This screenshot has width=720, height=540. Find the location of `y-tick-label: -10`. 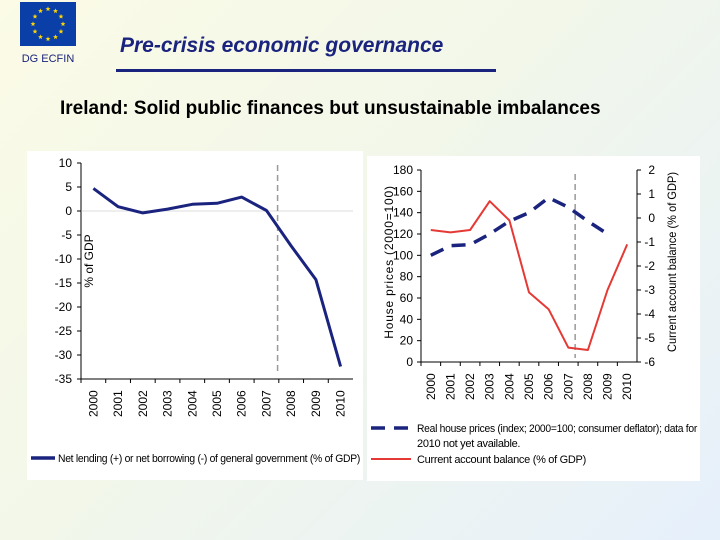

y-tick-label: -10 is located at coordinates (64, 259).